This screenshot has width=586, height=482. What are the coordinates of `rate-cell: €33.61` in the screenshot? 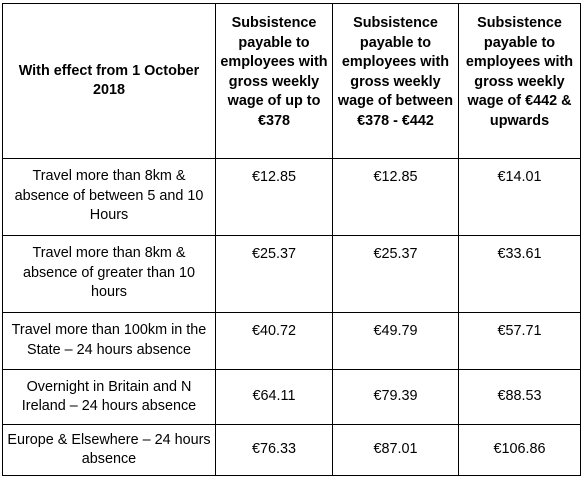 It's located at (519, 274).